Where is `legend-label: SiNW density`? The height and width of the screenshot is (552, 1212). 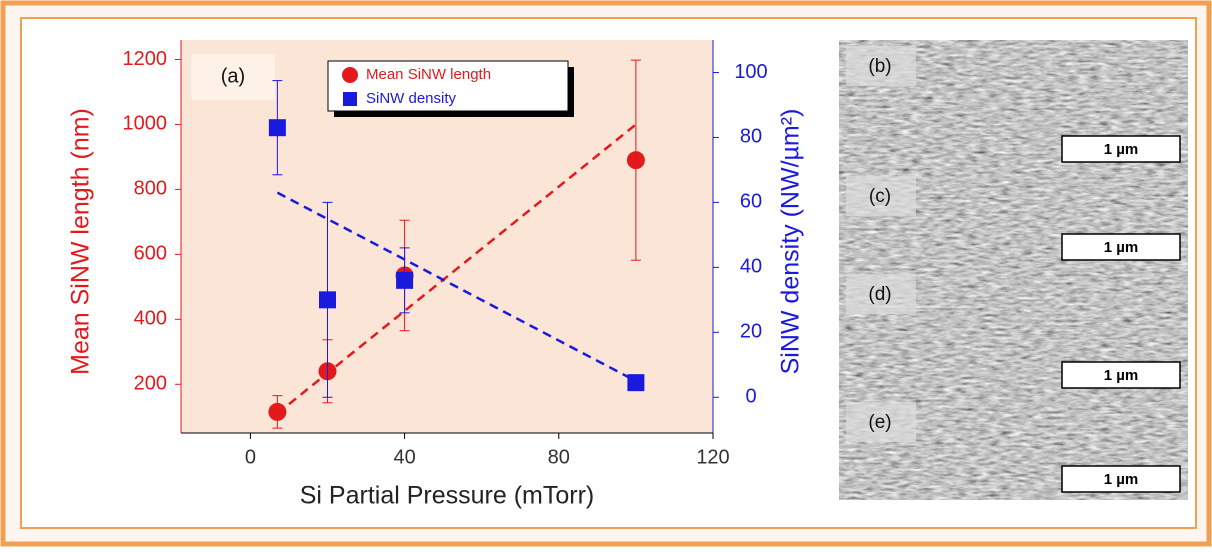
legend-label: SiNW density is located at coordinates (411, 98).